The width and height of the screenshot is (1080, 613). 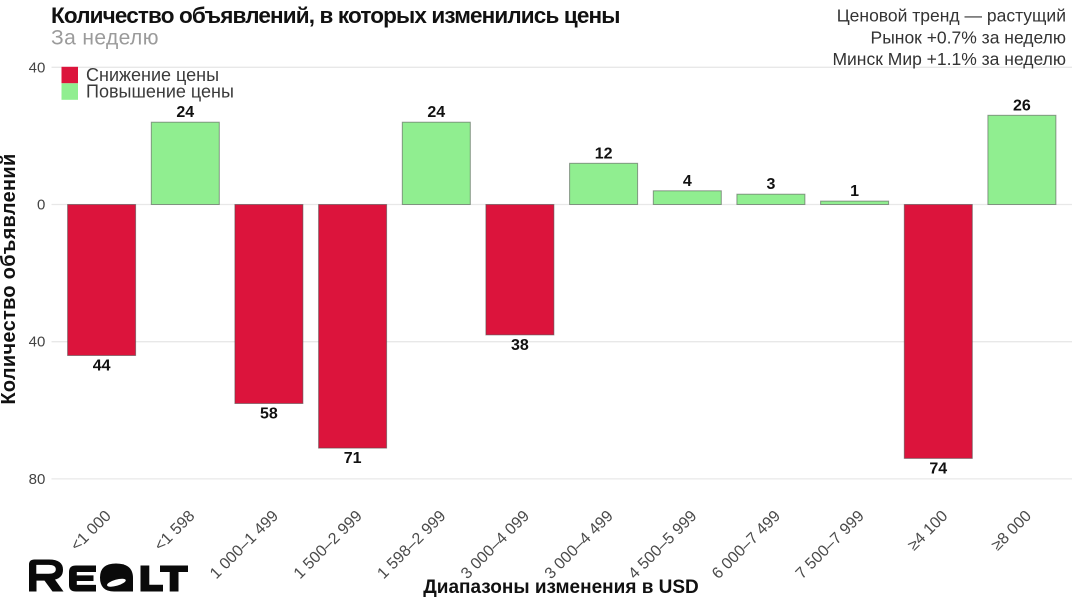 What do you see at coordinates (37, 479) in the screenshot?
I see `svg-text: 80` at bounding box center [37, 479].